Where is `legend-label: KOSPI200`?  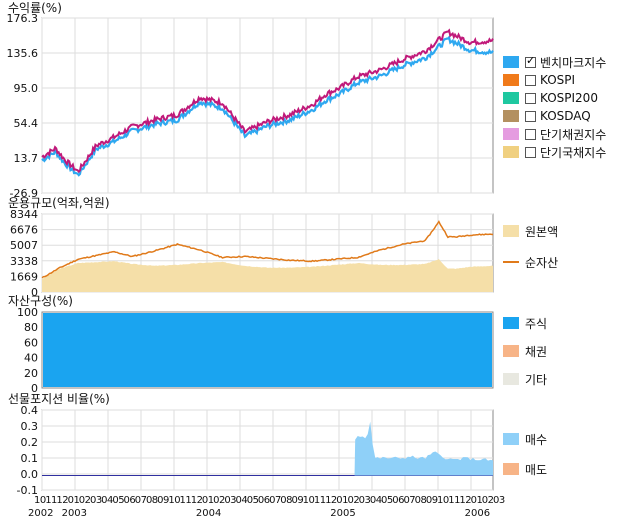
legend-label: KOSPI200 is located at coordinates (569, 98).